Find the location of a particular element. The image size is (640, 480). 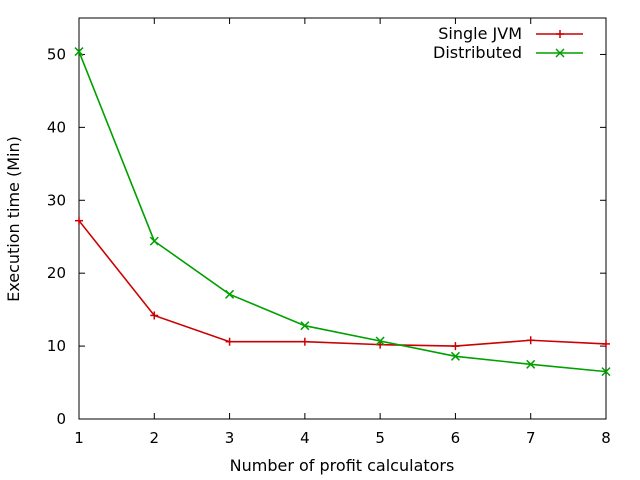

x-tick-label: 5 is located at coordinates (380, 438).